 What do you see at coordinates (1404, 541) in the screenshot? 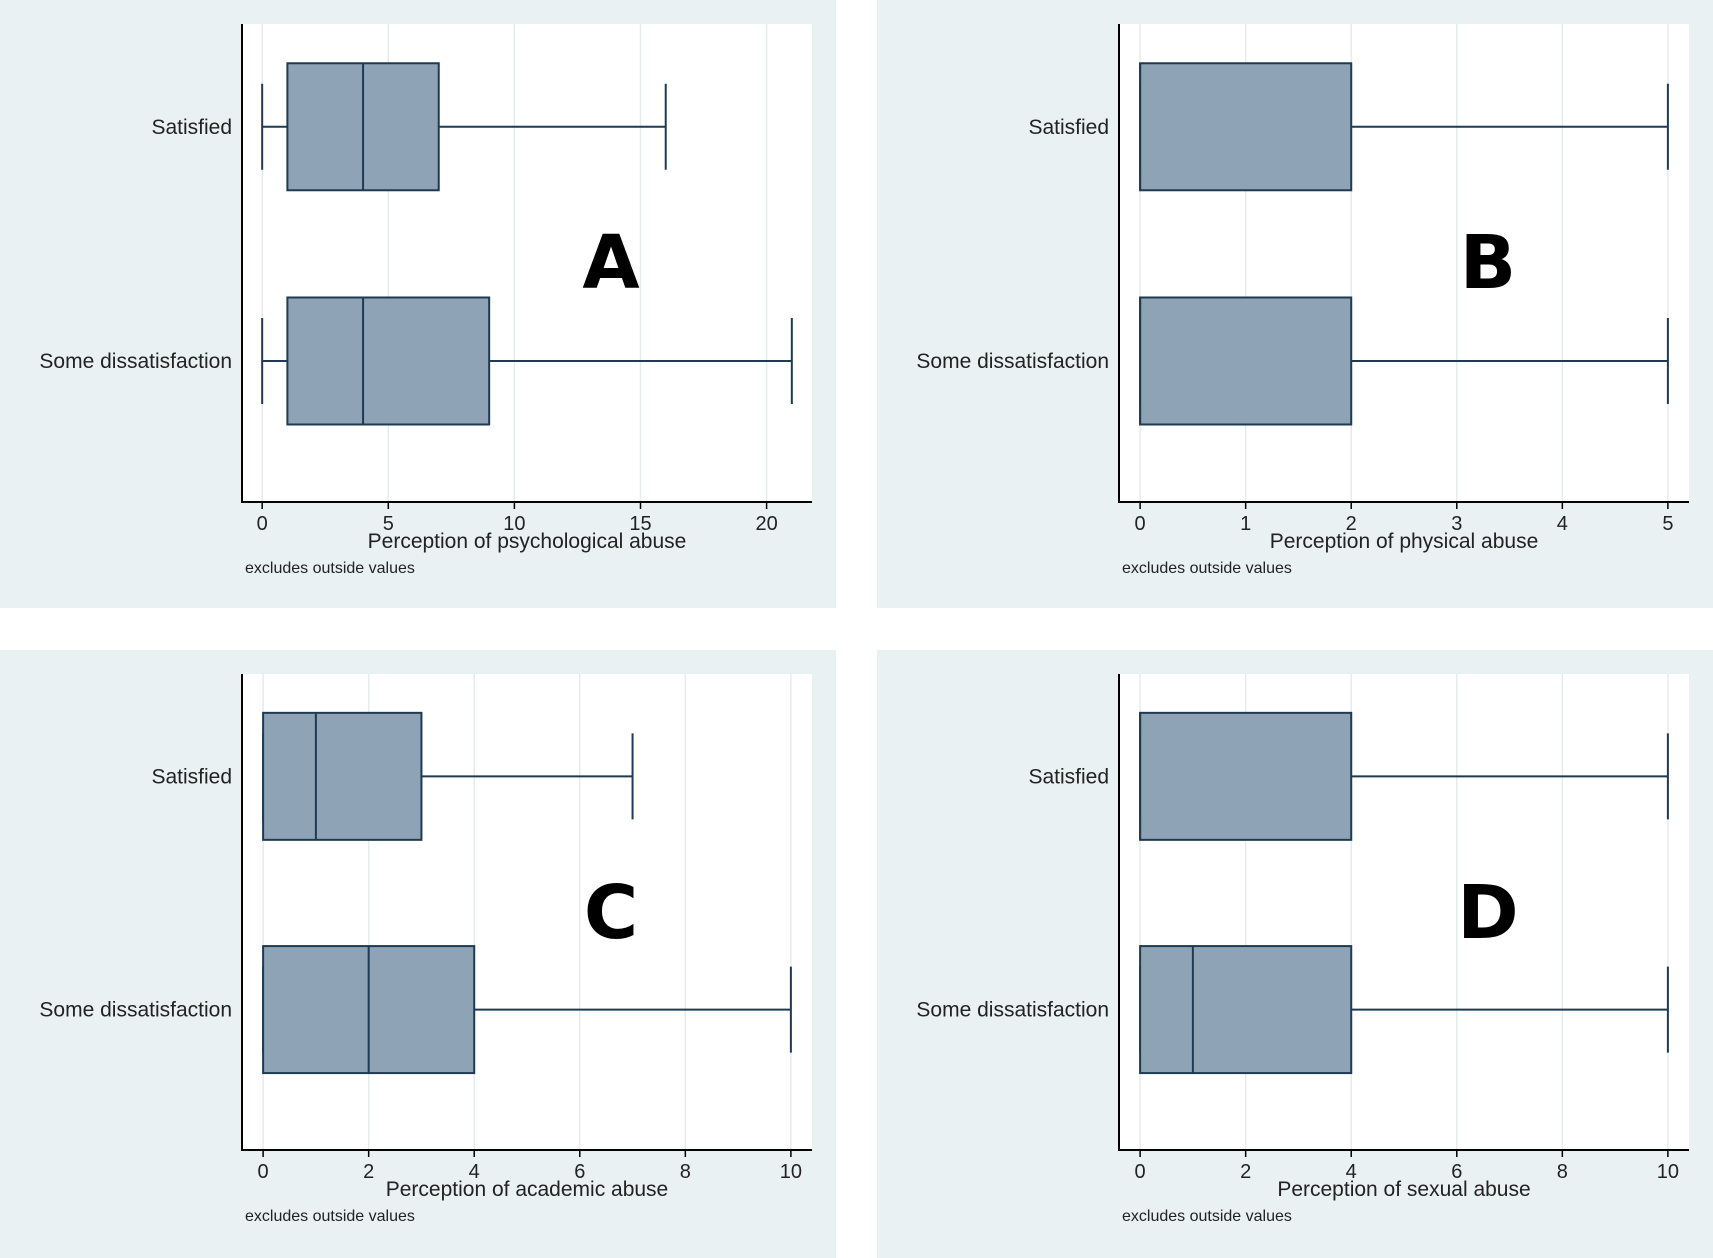
I see `x-axis-title: Perception of physical abuse` at bounding box center [1404, 541].